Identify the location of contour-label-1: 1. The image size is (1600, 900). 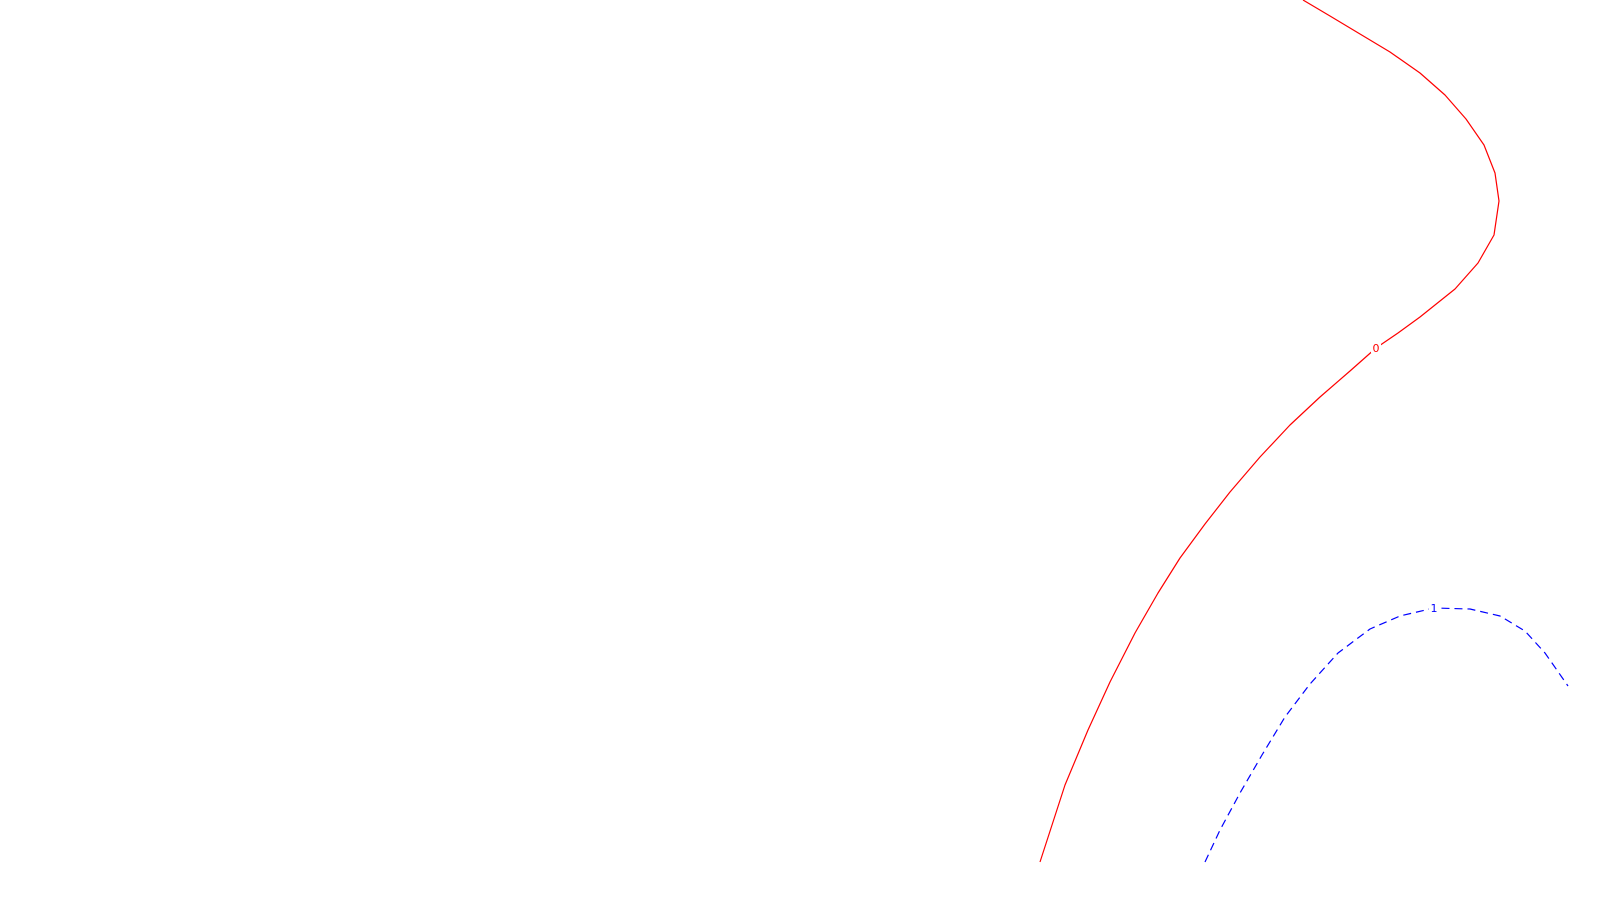
(1434, 608).